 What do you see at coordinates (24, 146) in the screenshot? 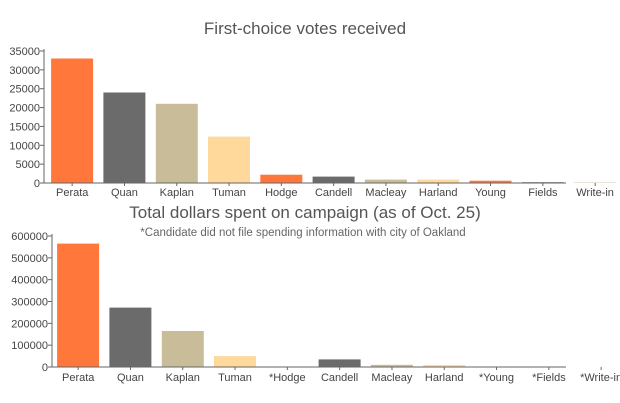
I see `votes-y-tick-label: 10000` at bounding box center [24, 146].